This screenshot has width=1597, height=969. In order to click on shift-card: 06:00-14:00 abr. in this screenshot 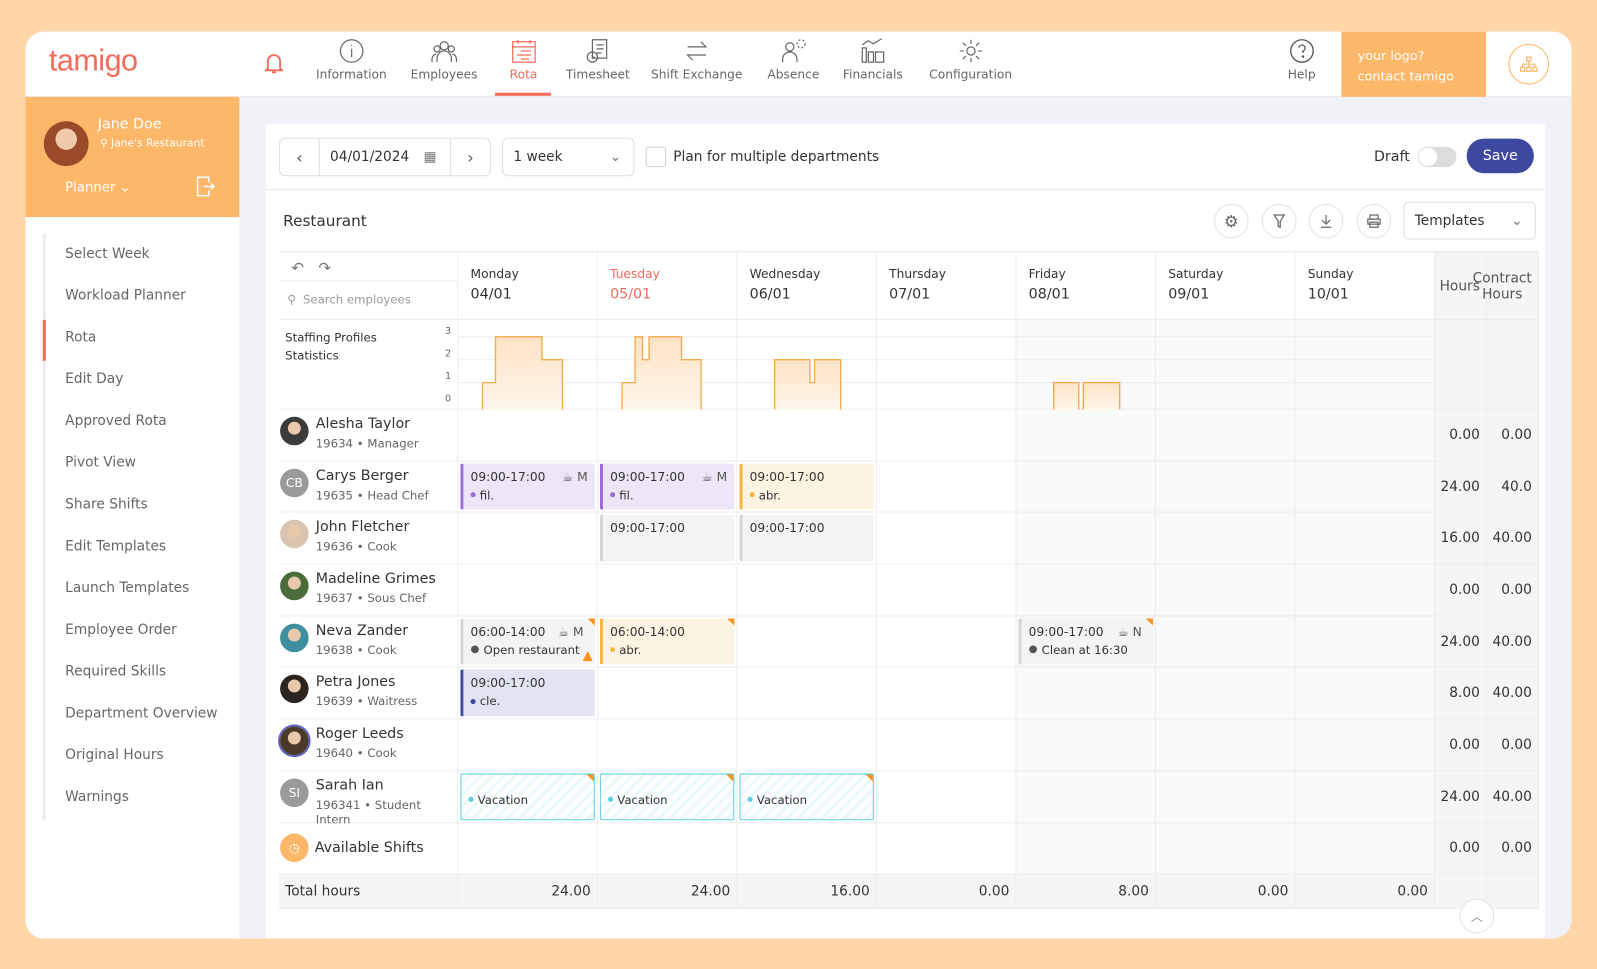, I will do `click(667, 641)`.